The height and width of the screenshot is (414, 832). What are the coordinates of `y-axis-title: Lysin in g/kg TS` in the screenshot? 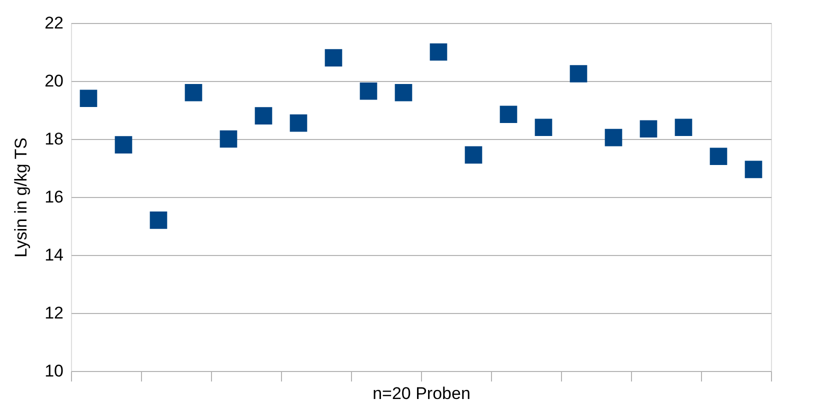 It's located at (21, 197).